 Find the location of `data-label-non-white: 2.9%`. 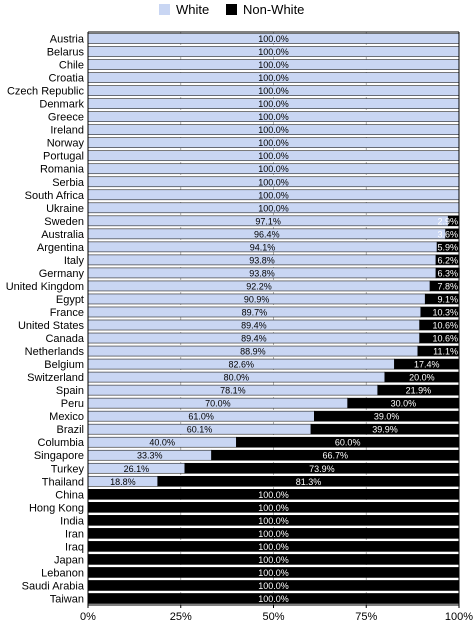

data-label-non-white: 2.9% is located at coordinates (447, 221).